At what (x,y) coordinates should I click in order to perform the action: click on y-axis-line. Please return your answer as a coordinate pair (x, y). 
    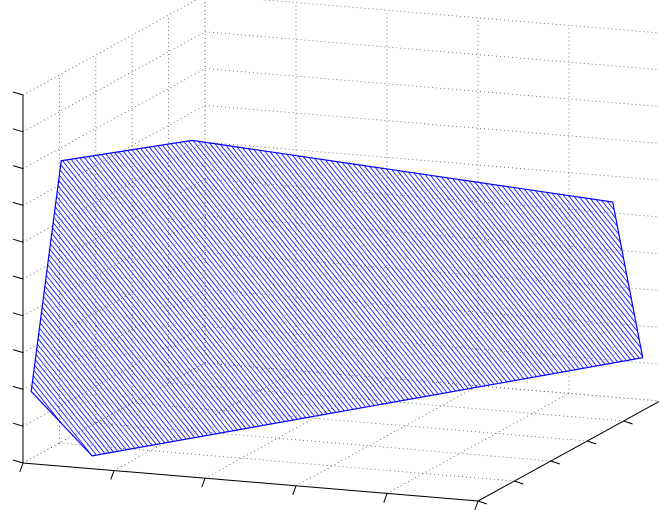
    Looking at the image, I should click on (568, 451).